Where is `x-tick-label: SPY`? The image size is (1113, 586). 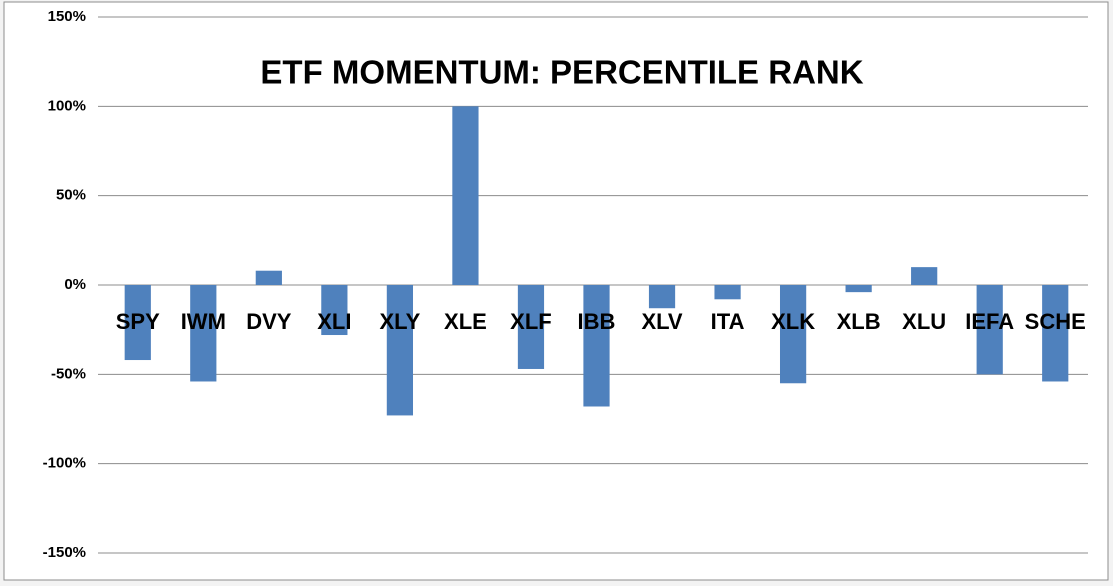
x-tick-label: SPY is located at coordinates (138, 321).